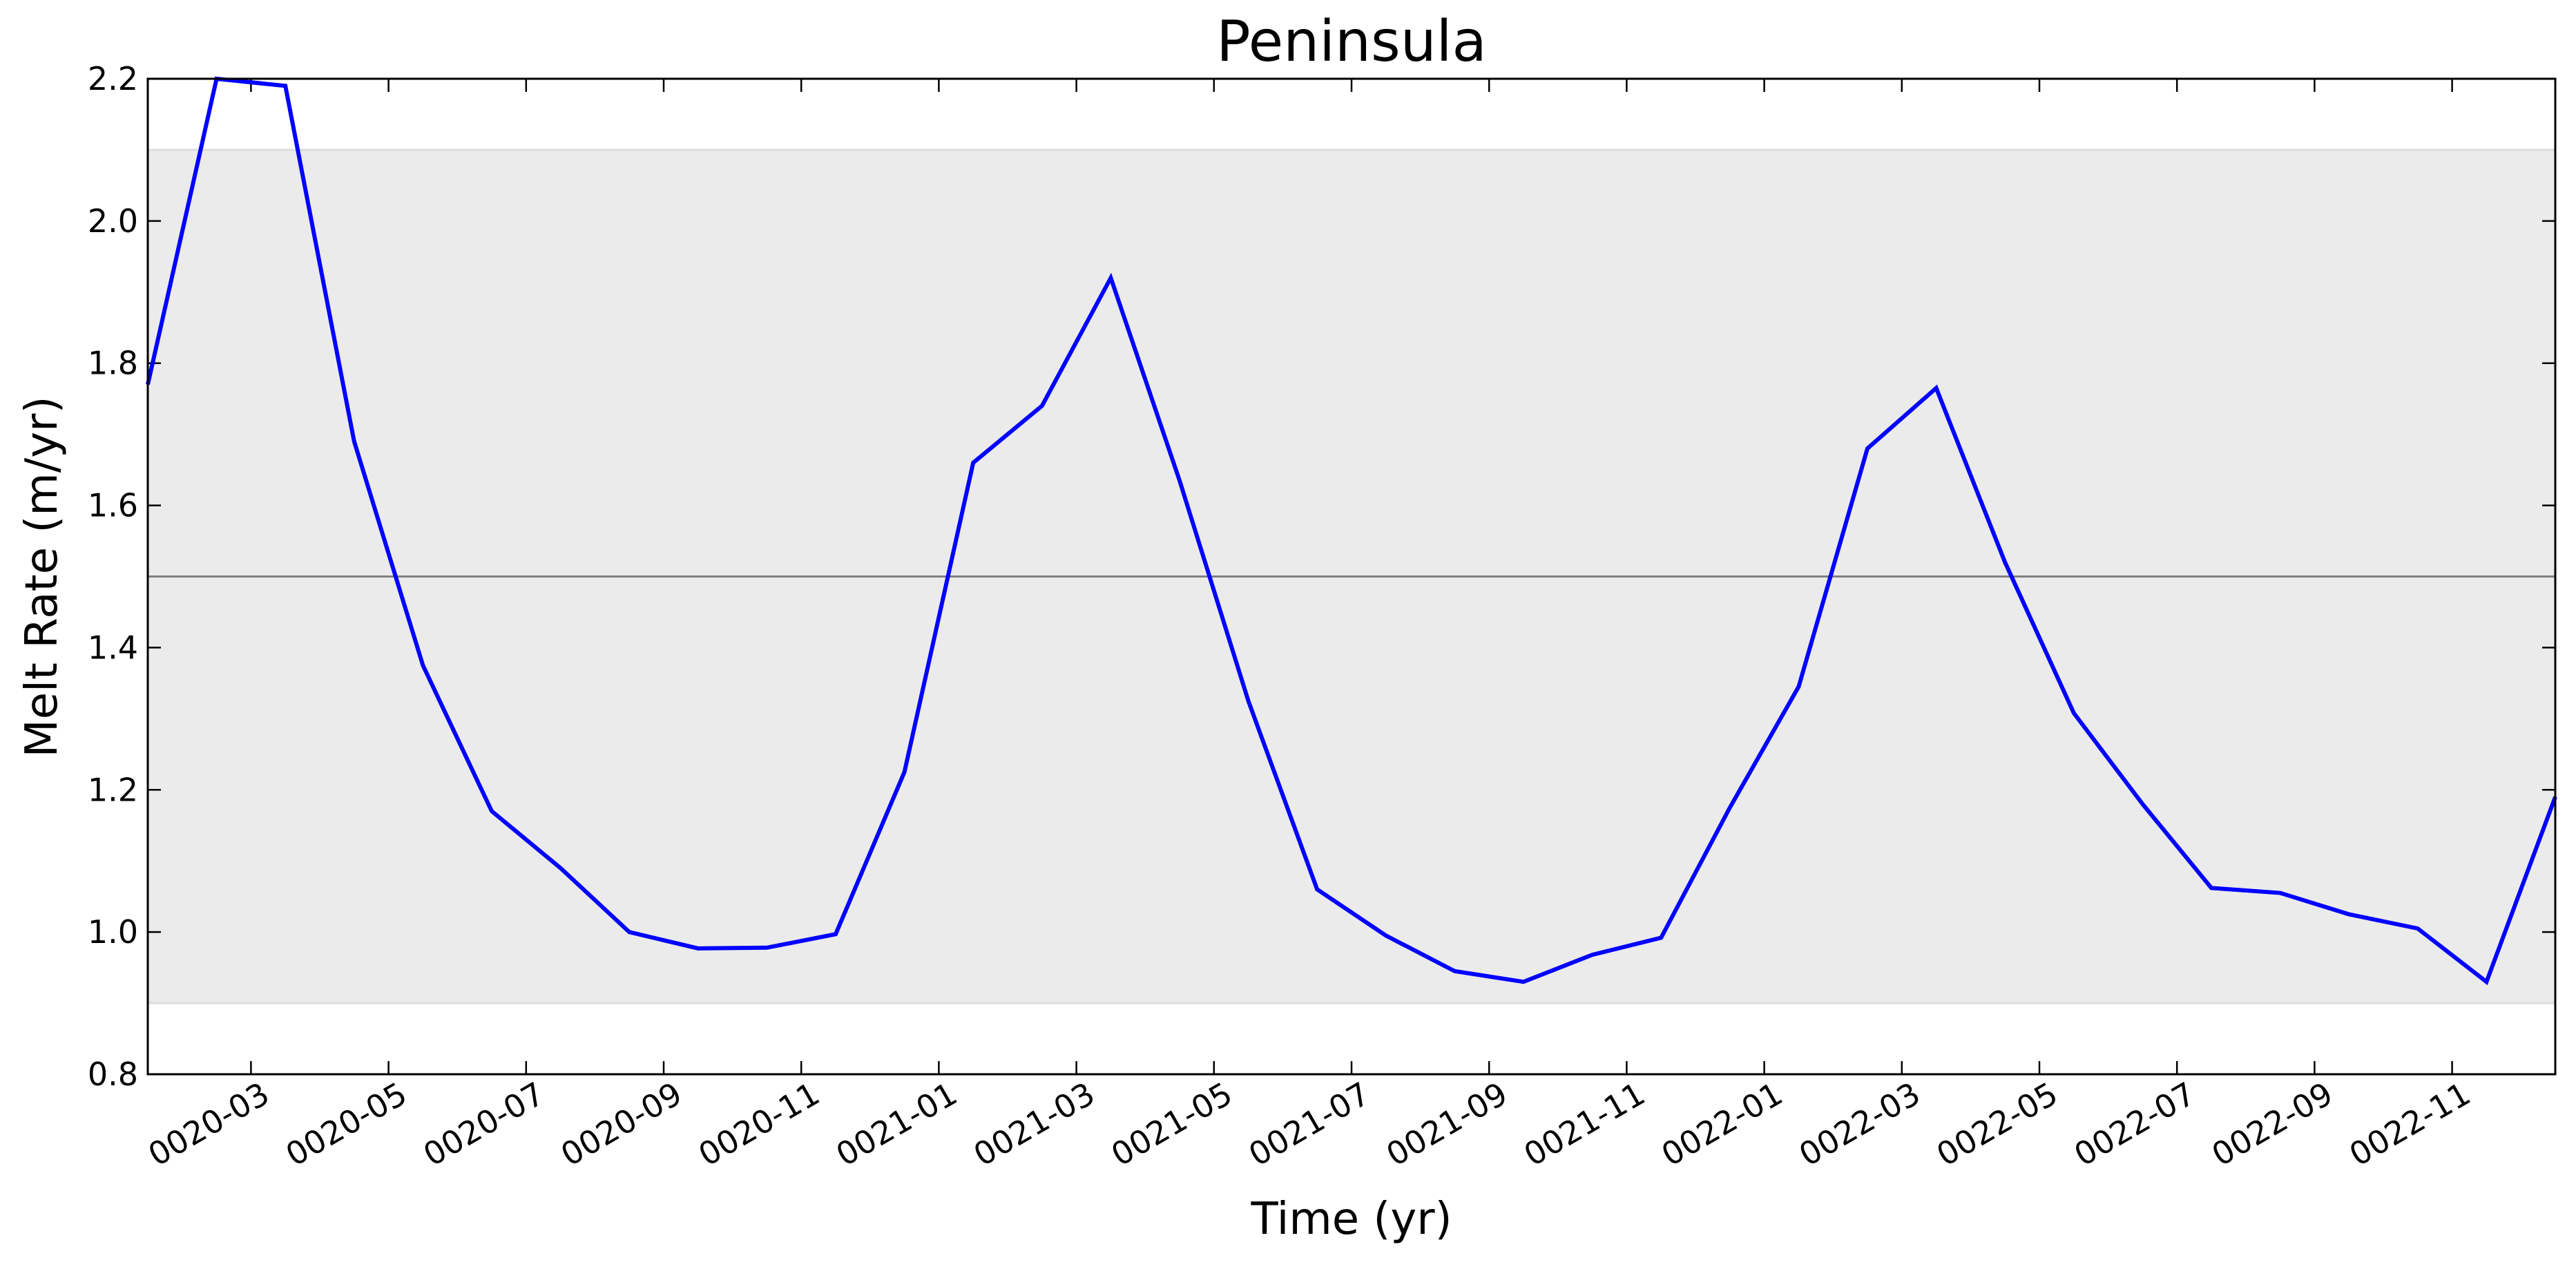  Describe the element at coordinates (621, 1124) in the screenshot. I see `x-tick-label: 0020-09` at that location.